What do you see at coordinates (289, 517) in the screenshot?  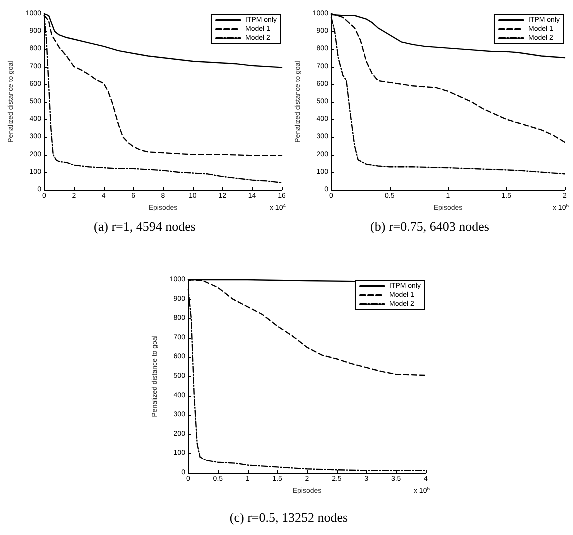 I see `text: (c) r=0.5, 13252 nodes` at bounding box center [289, 517].